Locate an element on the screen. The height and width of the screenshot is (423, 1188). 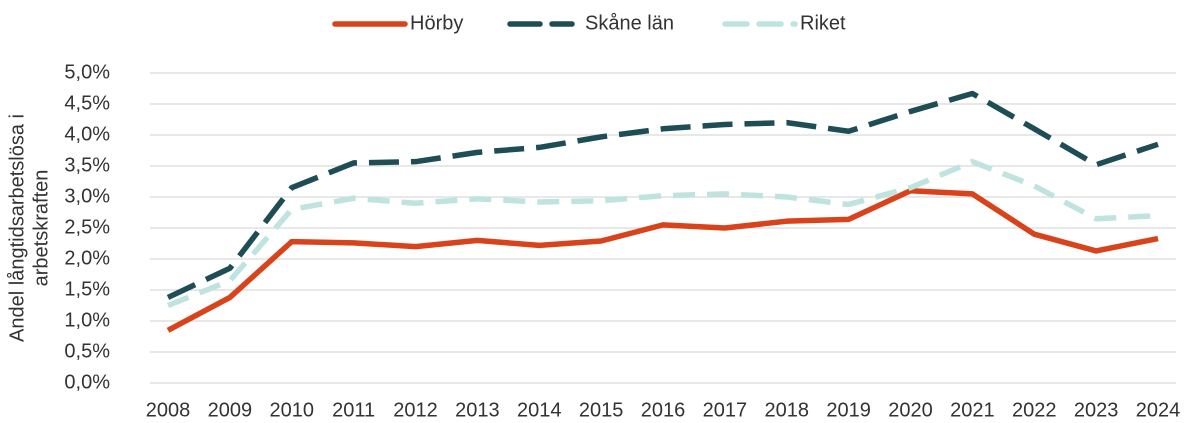
x-tick-label: 2013 is located at coordinates (477, 410).